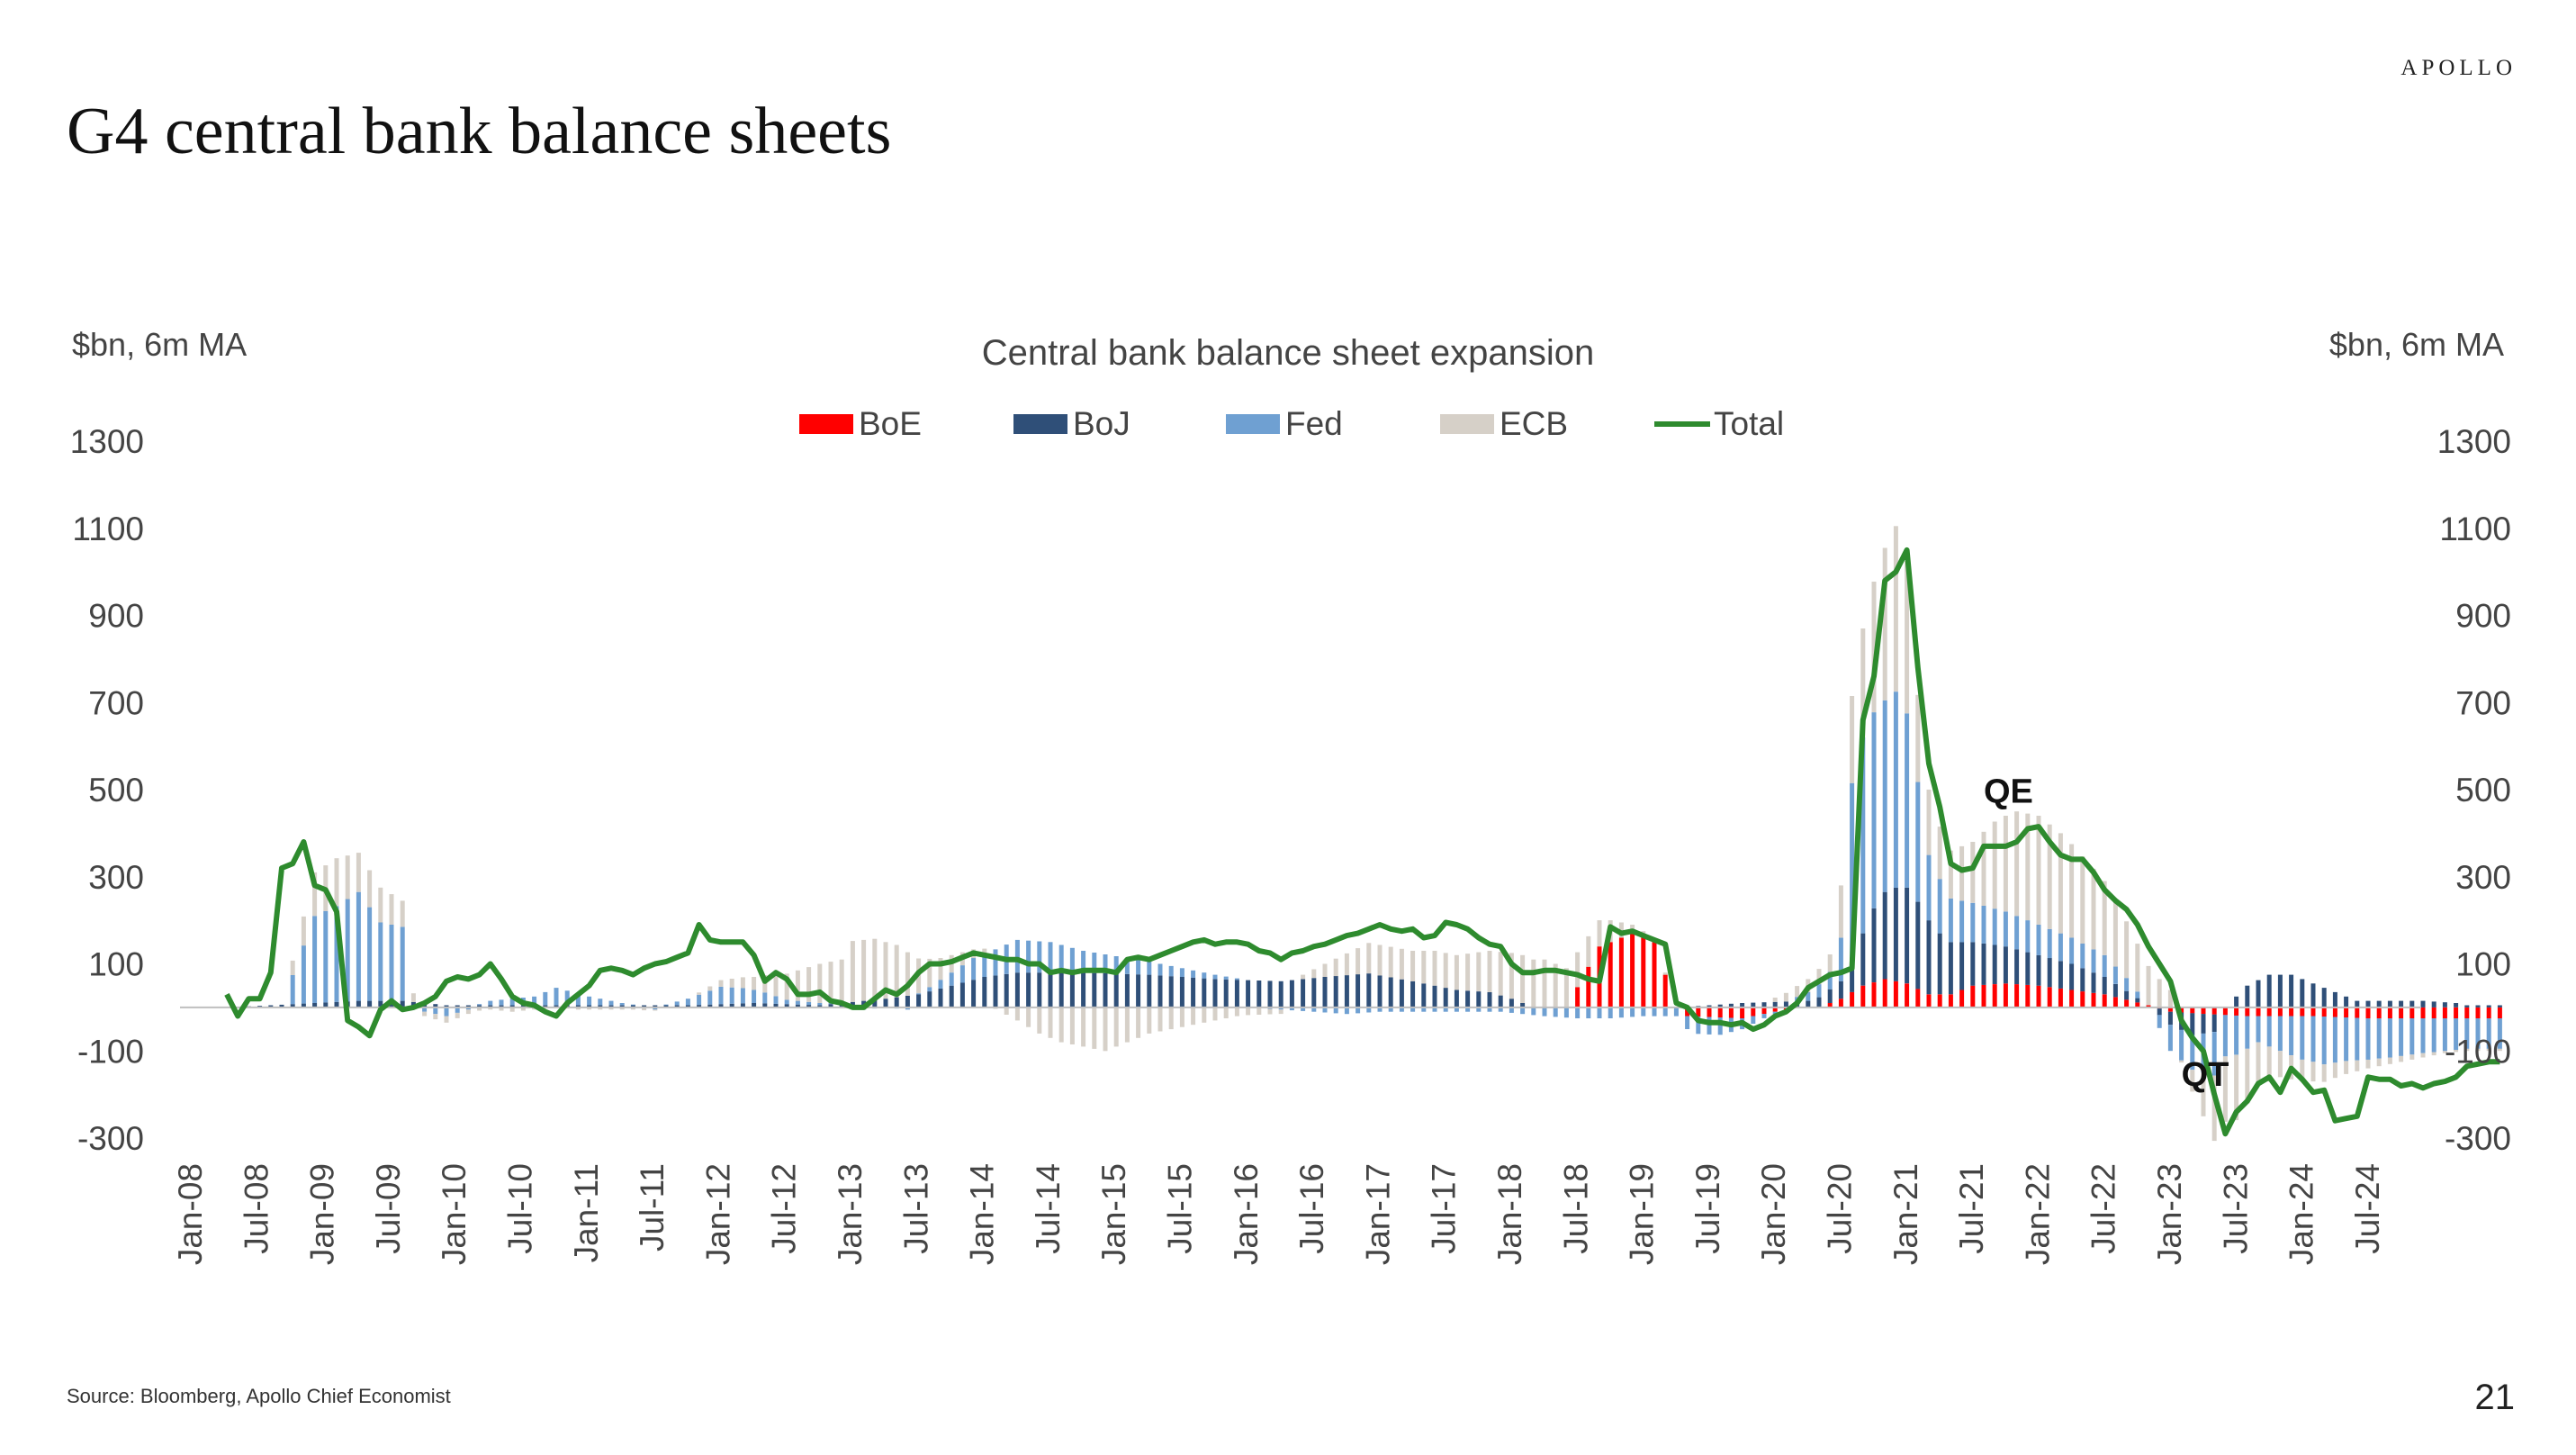 This screenshot has height=1455, width=2576. Describe the element at coordinates (1682, 424) in the screenshot. I see `legend-swatch-total` at that location.